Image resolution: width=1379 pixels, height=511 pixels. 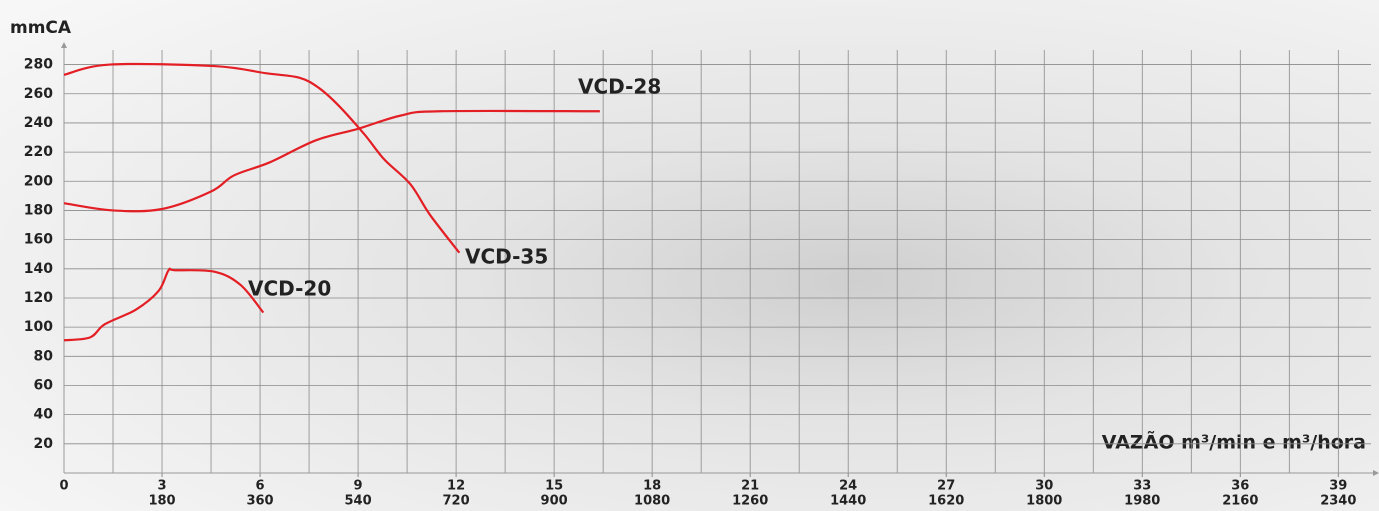 I want to click on y-axis-arrow, so click(x=64, y=45).